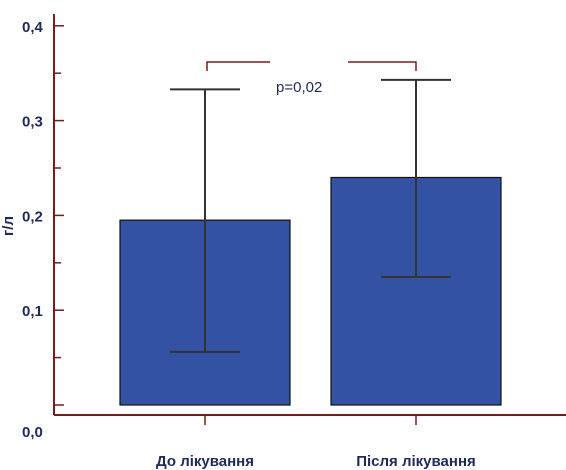 This screenshot has width=566, height=470. Describe the element at coordinates (32, 122) in the screenshot. I see `y-tick-label: 0,3` at that location.